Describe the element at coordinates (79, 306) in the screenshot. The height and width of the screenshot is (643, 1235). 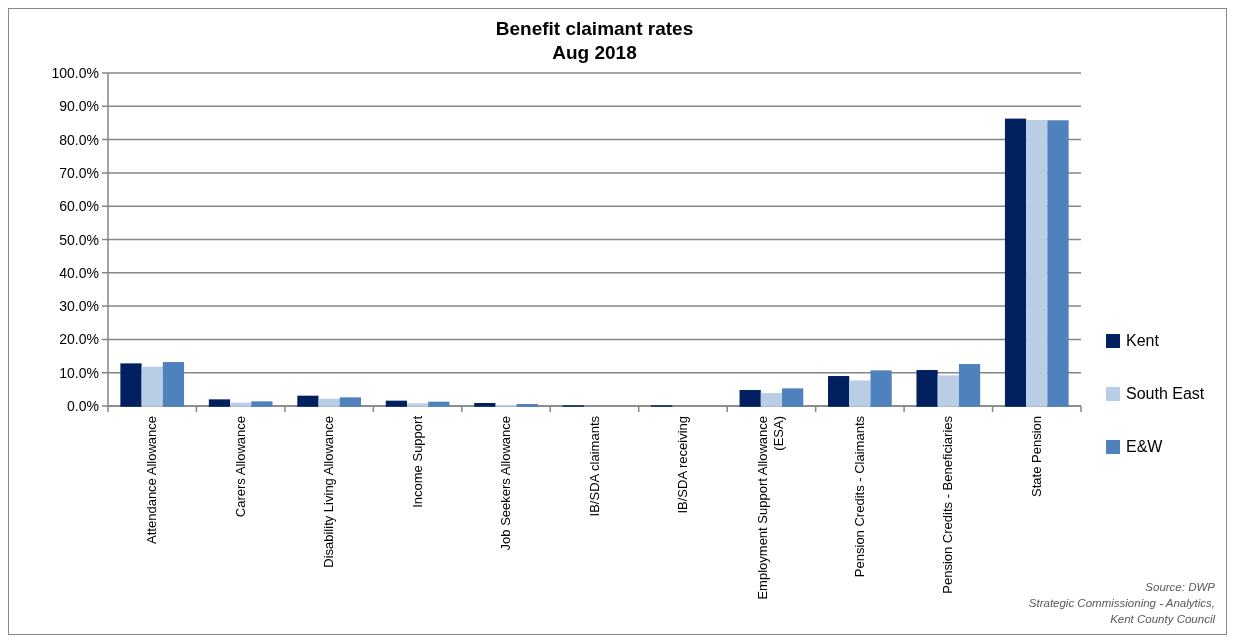
I see `y-tick-label: 30.0%` at that location.